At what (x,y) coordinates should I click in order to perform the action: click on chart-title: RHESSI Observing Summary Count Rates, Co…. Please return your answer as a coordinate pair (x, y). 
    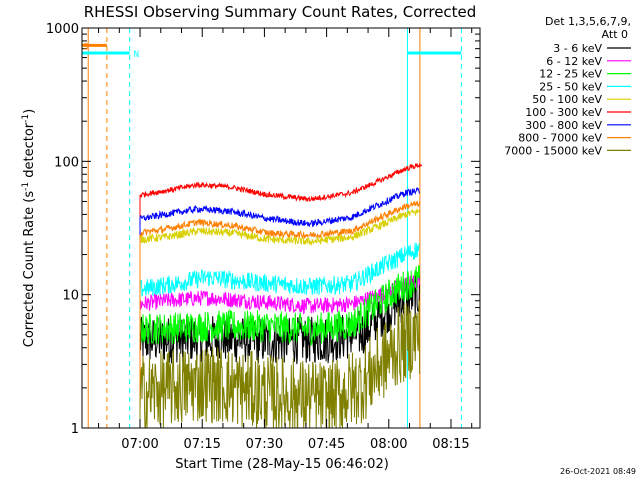
    Looking at the image, I should click on (280, 12).